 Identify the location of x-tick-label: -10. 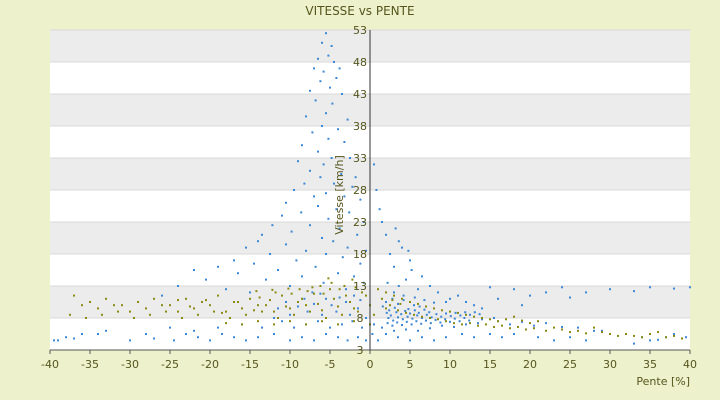
(290, 364).